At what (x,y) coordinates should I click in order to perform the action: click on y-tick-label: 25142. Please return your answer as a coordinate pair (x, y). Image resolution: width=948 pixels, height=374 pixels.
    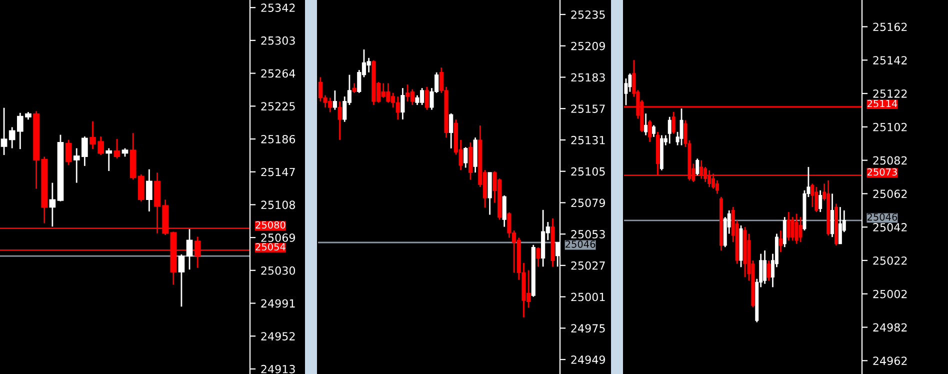
    Looking at the image, I should click on (890, 60).